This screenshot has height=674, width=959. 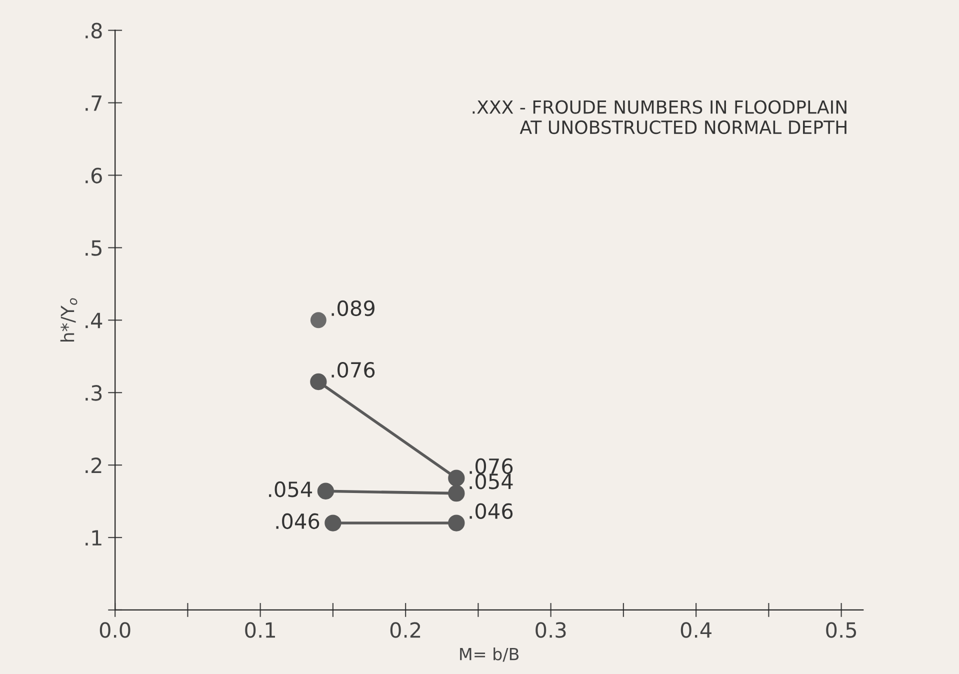 I want to click on x-tick-label: 0.2, so click(x=405, y=630).